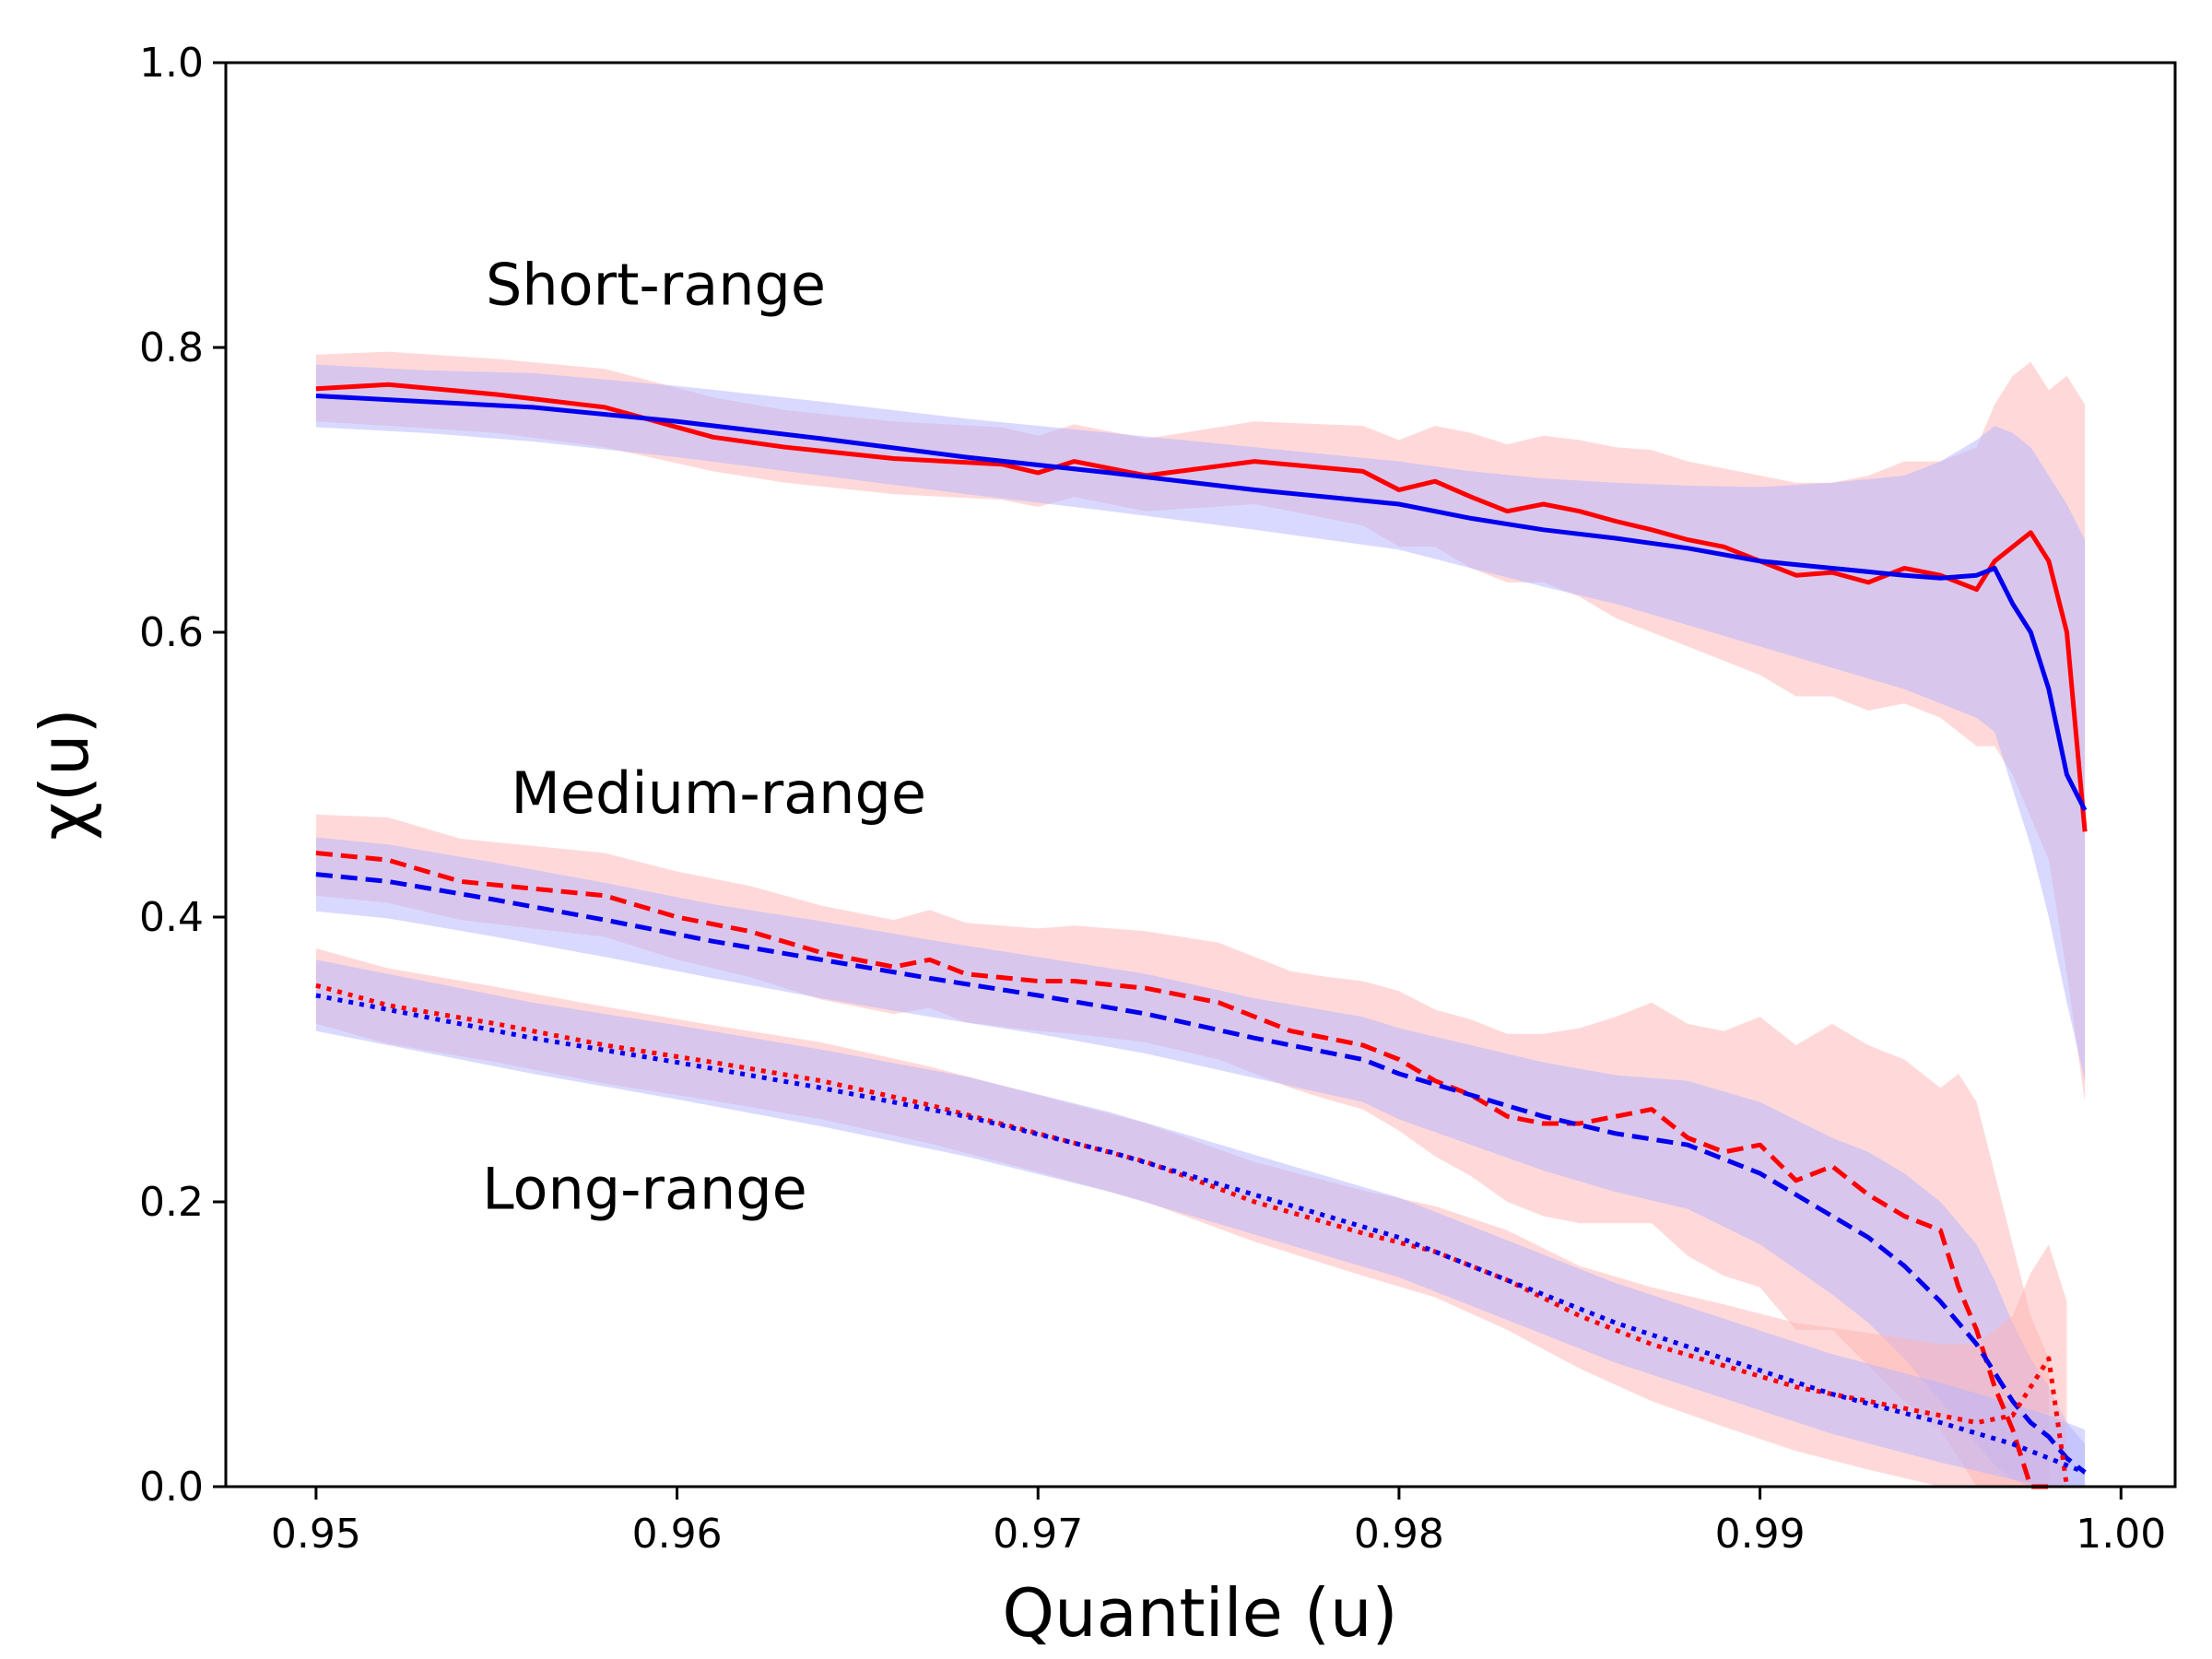 The width and height of the screenshot is (2212, 1659). Describe the element at coordinates (1199, 1613) in the screenshot. I see `x-axis-label: Quantile (u)` at that location.